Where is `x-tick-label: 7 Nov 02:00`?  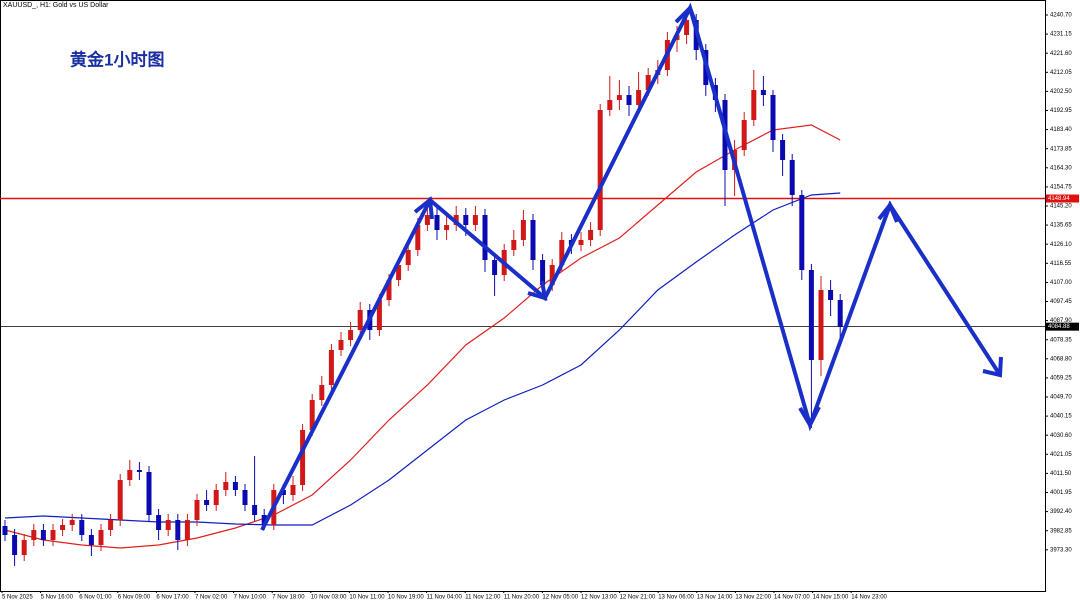
x-tick-label: 7 Nov 02:00 is located at coordinates (211, 598).